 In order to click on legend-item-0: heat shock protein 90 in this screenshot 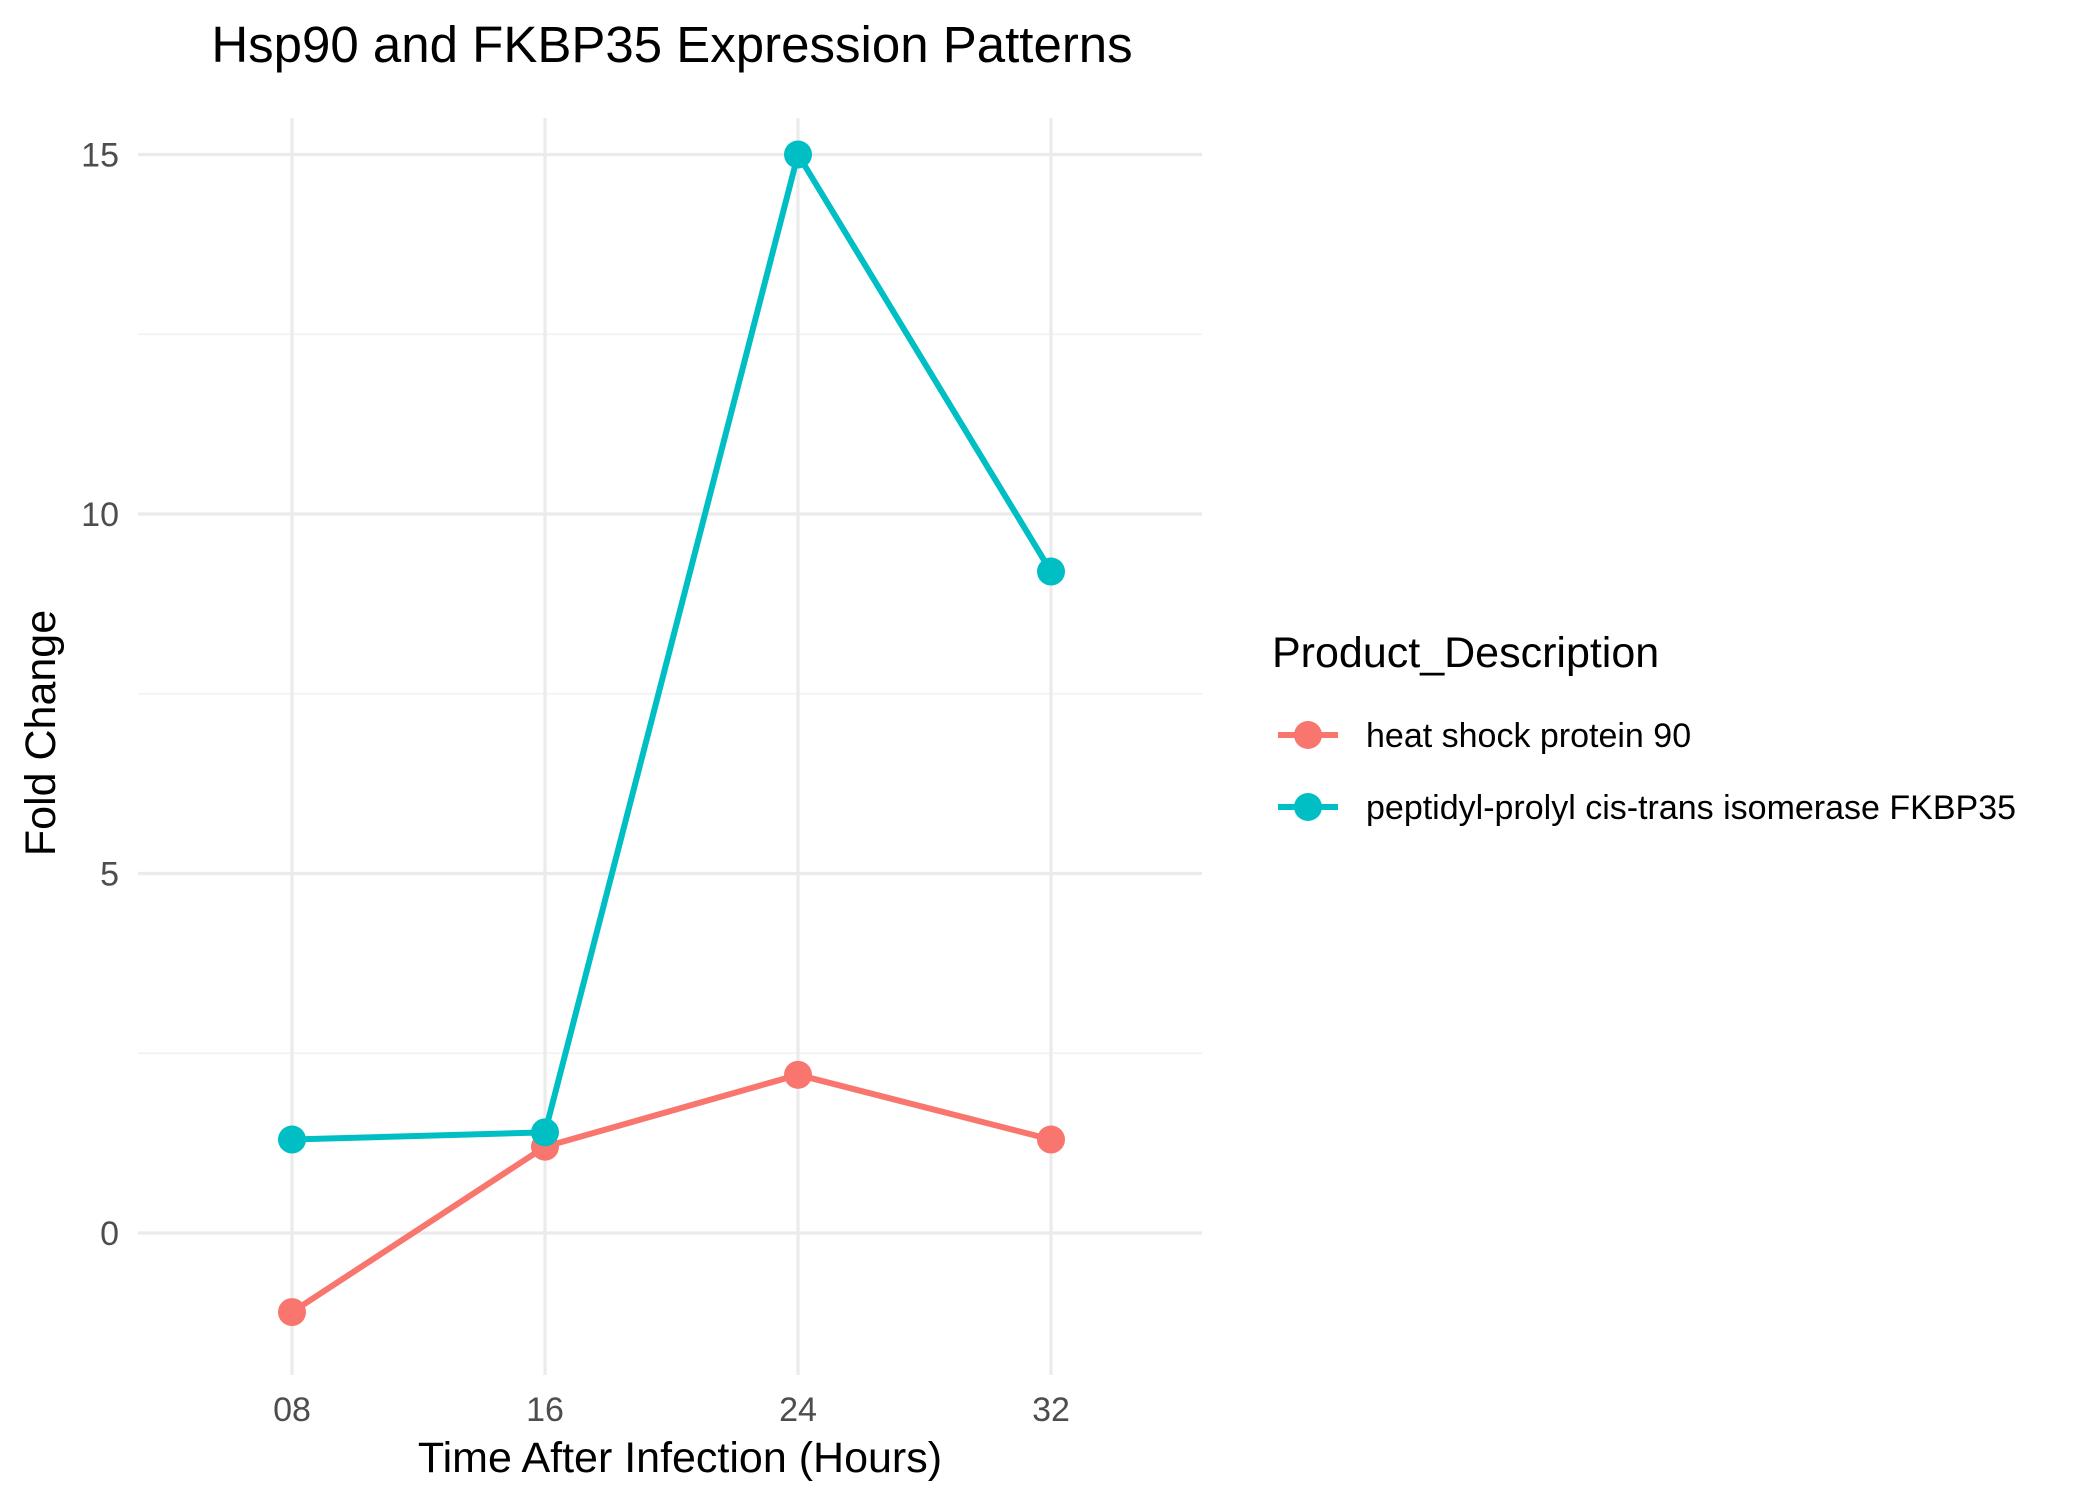, I will do `click(1484, 736)`.